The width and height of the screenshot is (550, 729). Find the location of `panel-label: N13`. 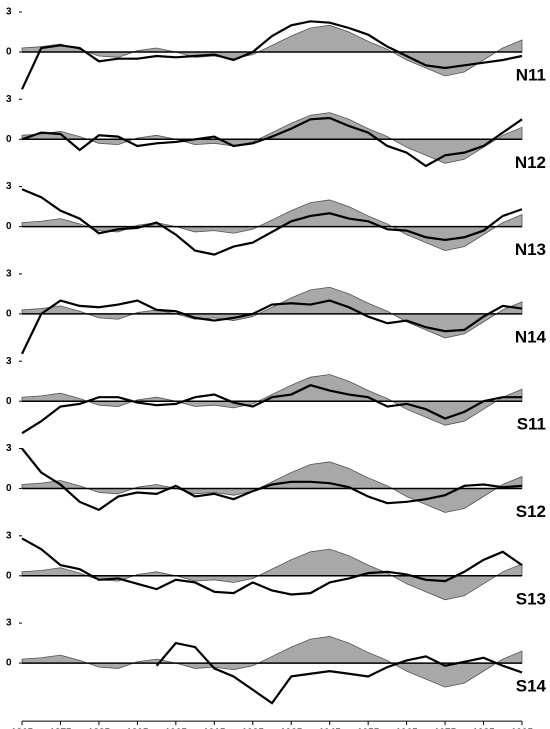

panel-label: N13 is located at coordinates (530, 249).